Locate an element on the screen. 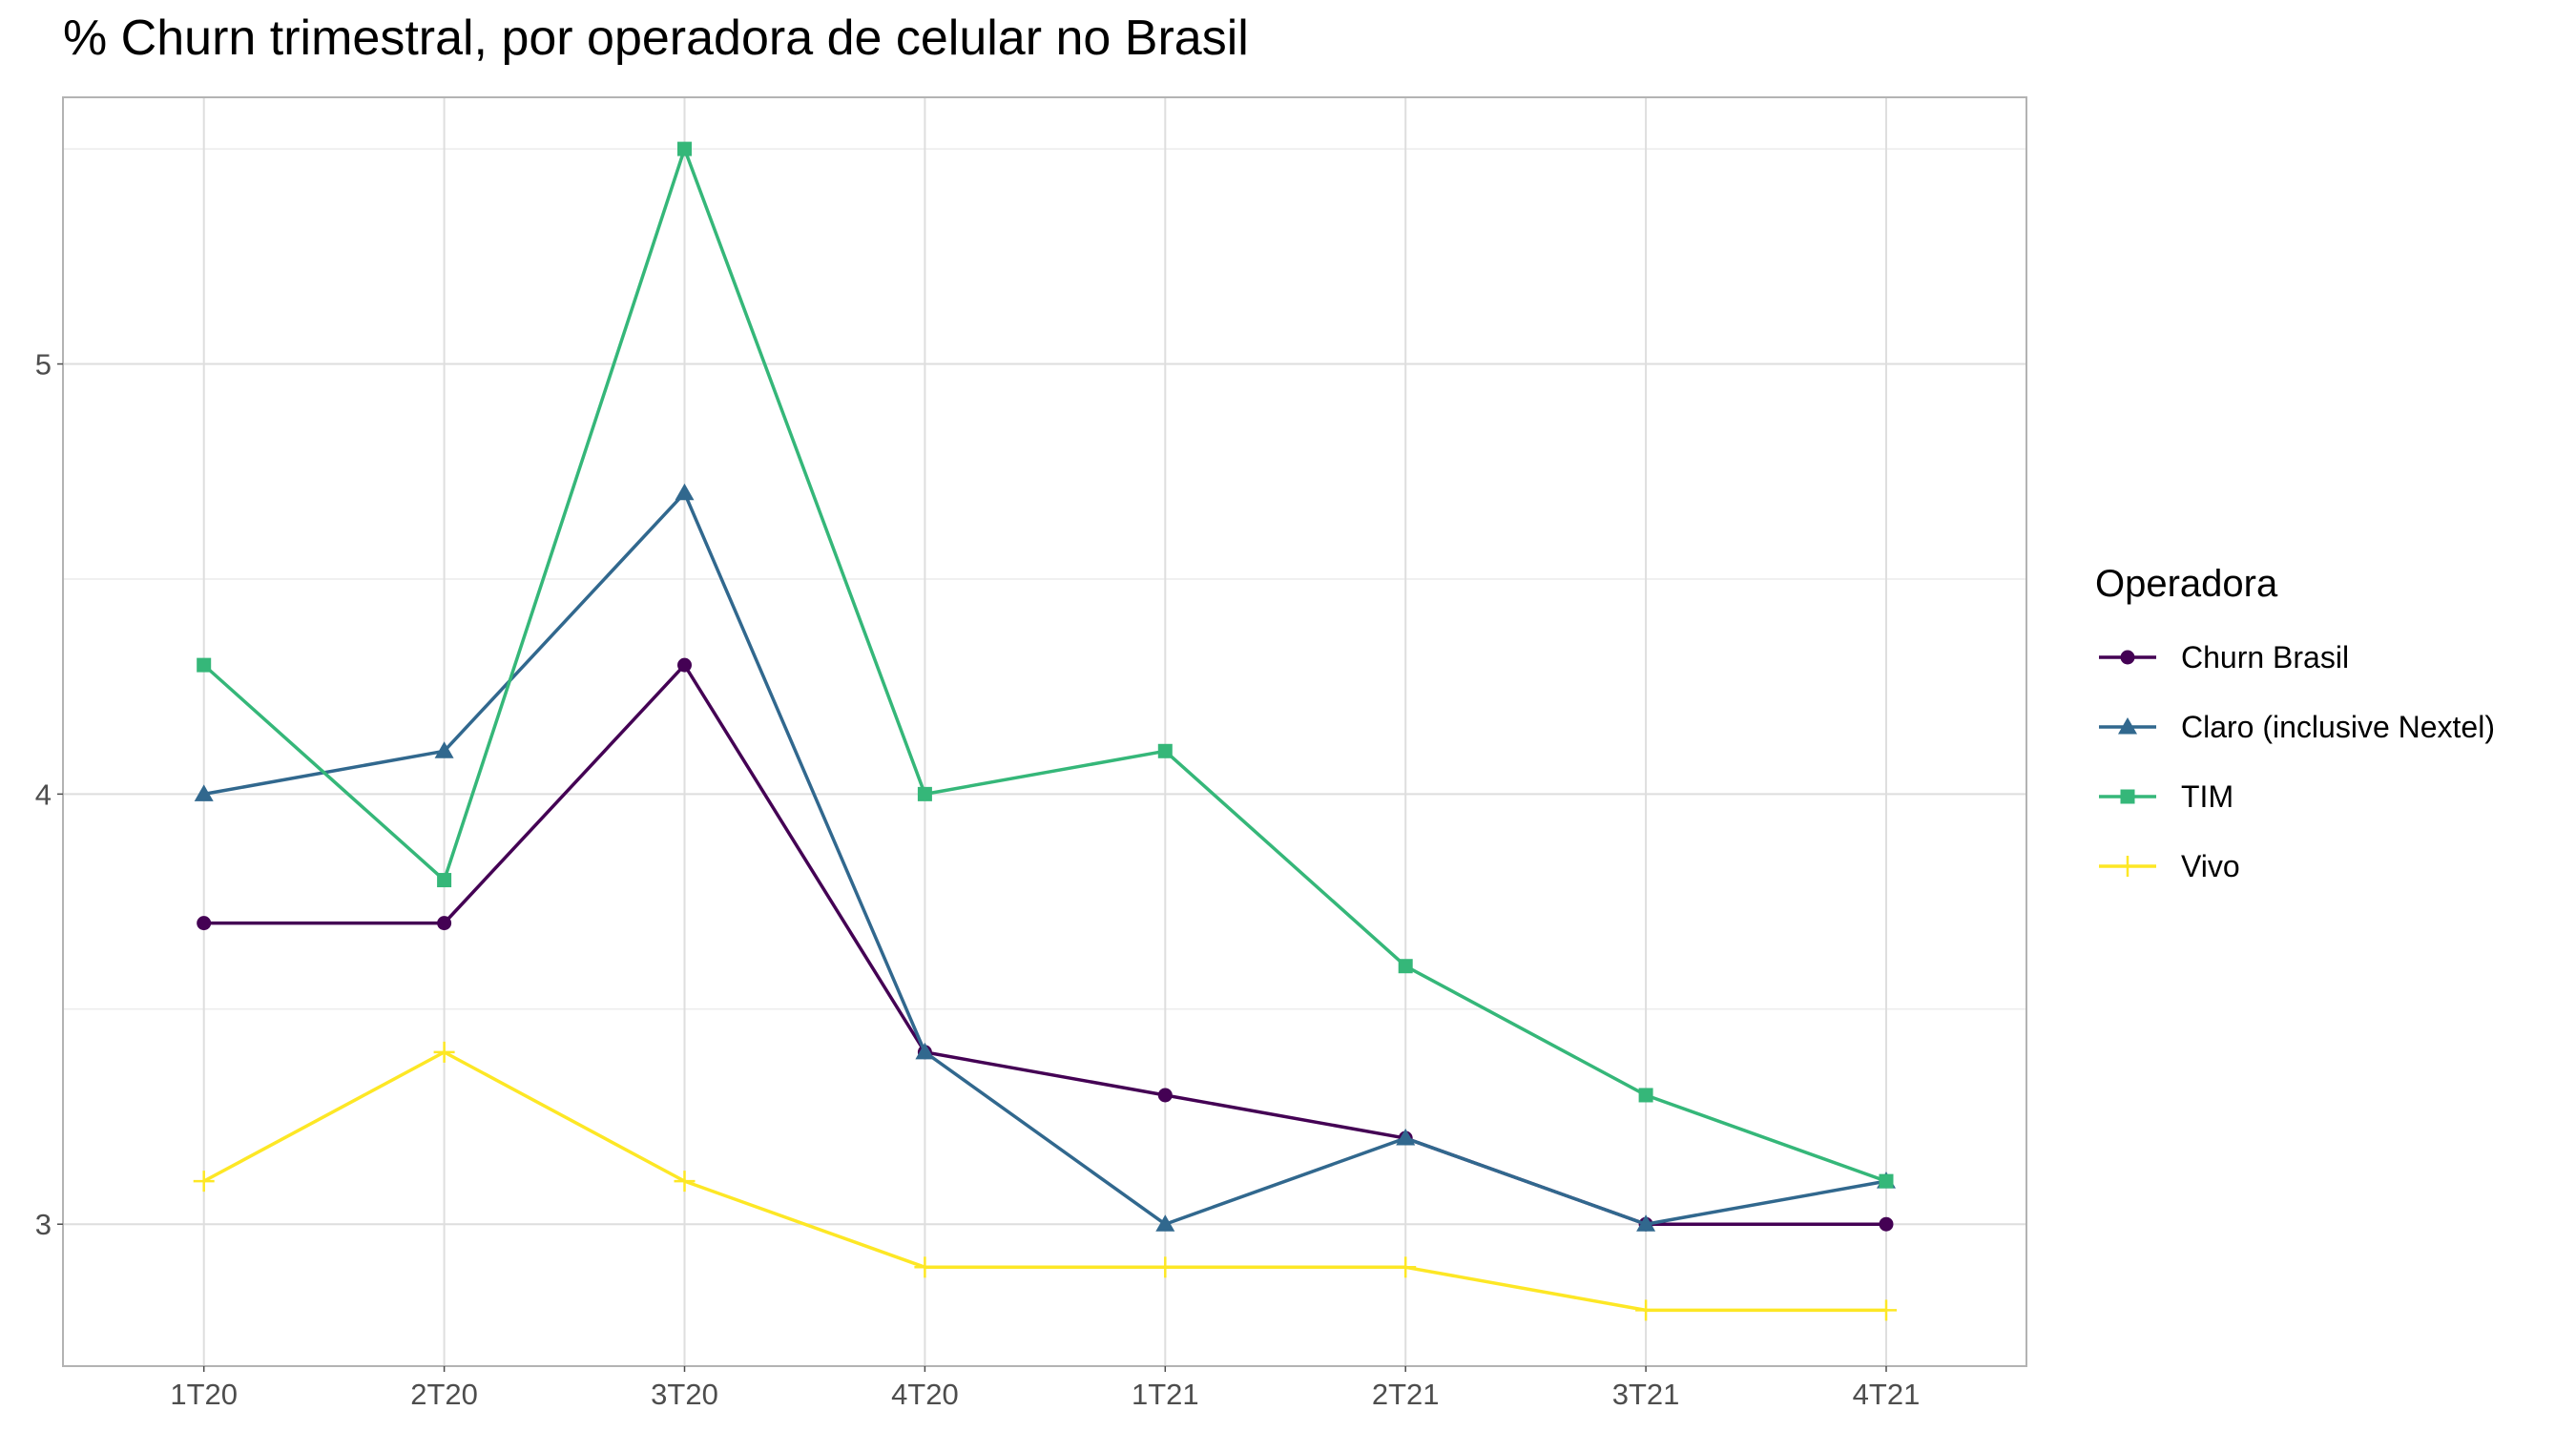 The height and width of the screenshot is (1431, 2576). legend-item-tim: TIM is located at coordinates (2166, 796).